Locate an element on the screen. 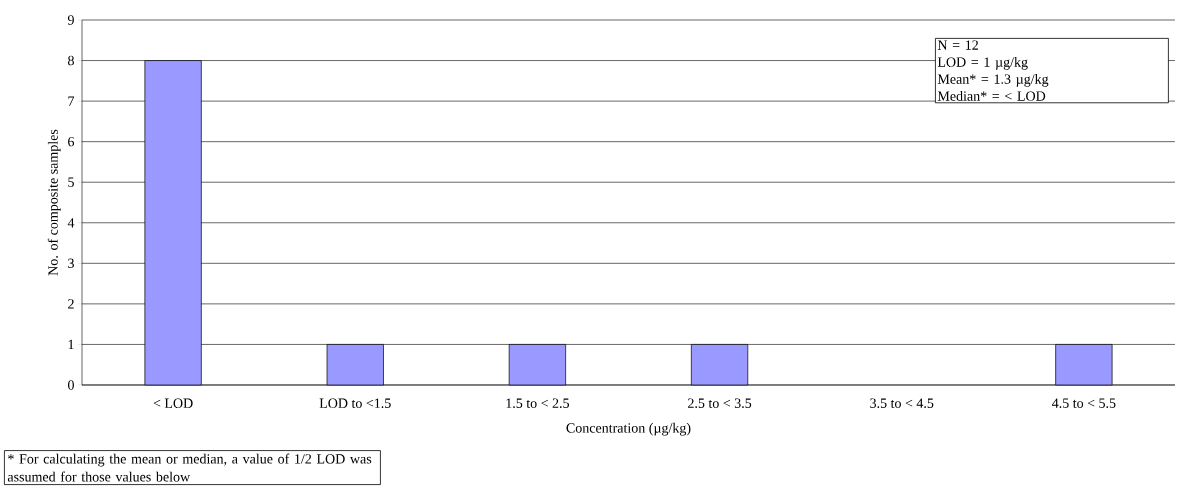 This screenshot has width=1182, height=486. y-tick-label: 9 is located at coordinates (70, 20).